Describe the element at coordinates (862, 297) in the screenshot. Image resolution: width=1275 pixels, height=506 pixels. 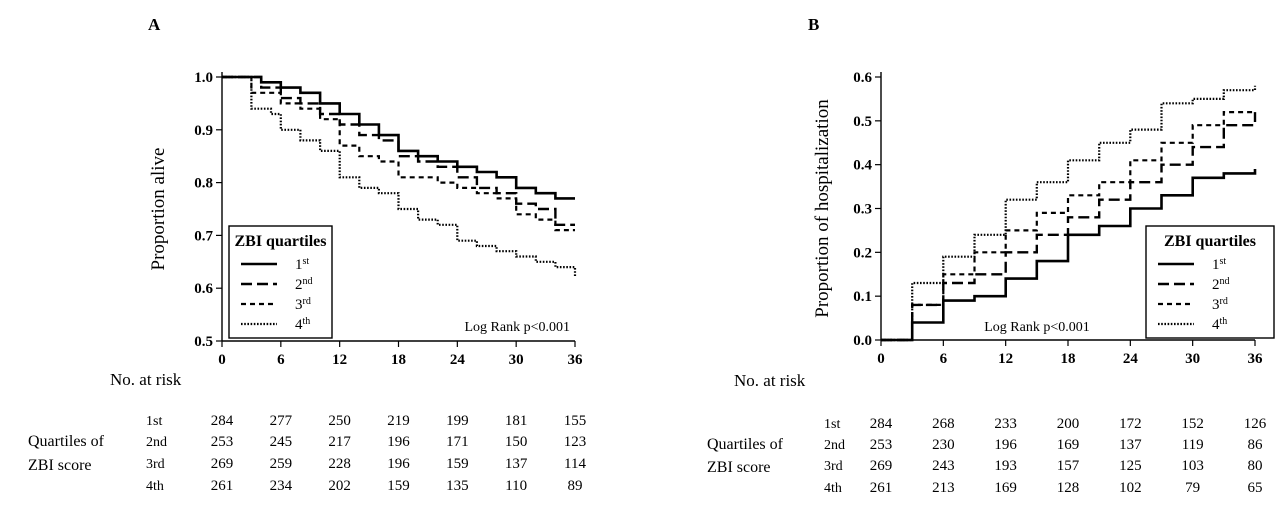
I see `y-tick-label: 0.1` at that location.